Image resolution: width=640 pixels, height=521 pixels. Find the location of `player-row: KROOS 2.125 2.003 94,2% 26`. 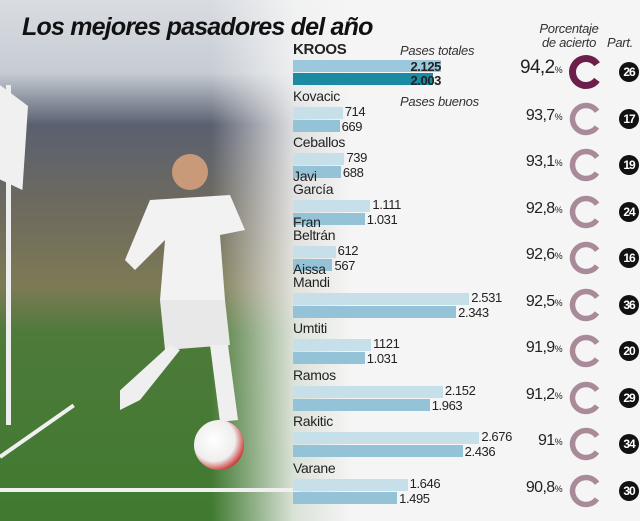

player-row: KROOS 2.125 2.003 94,2% 26 is located at coordinates (466, 63).